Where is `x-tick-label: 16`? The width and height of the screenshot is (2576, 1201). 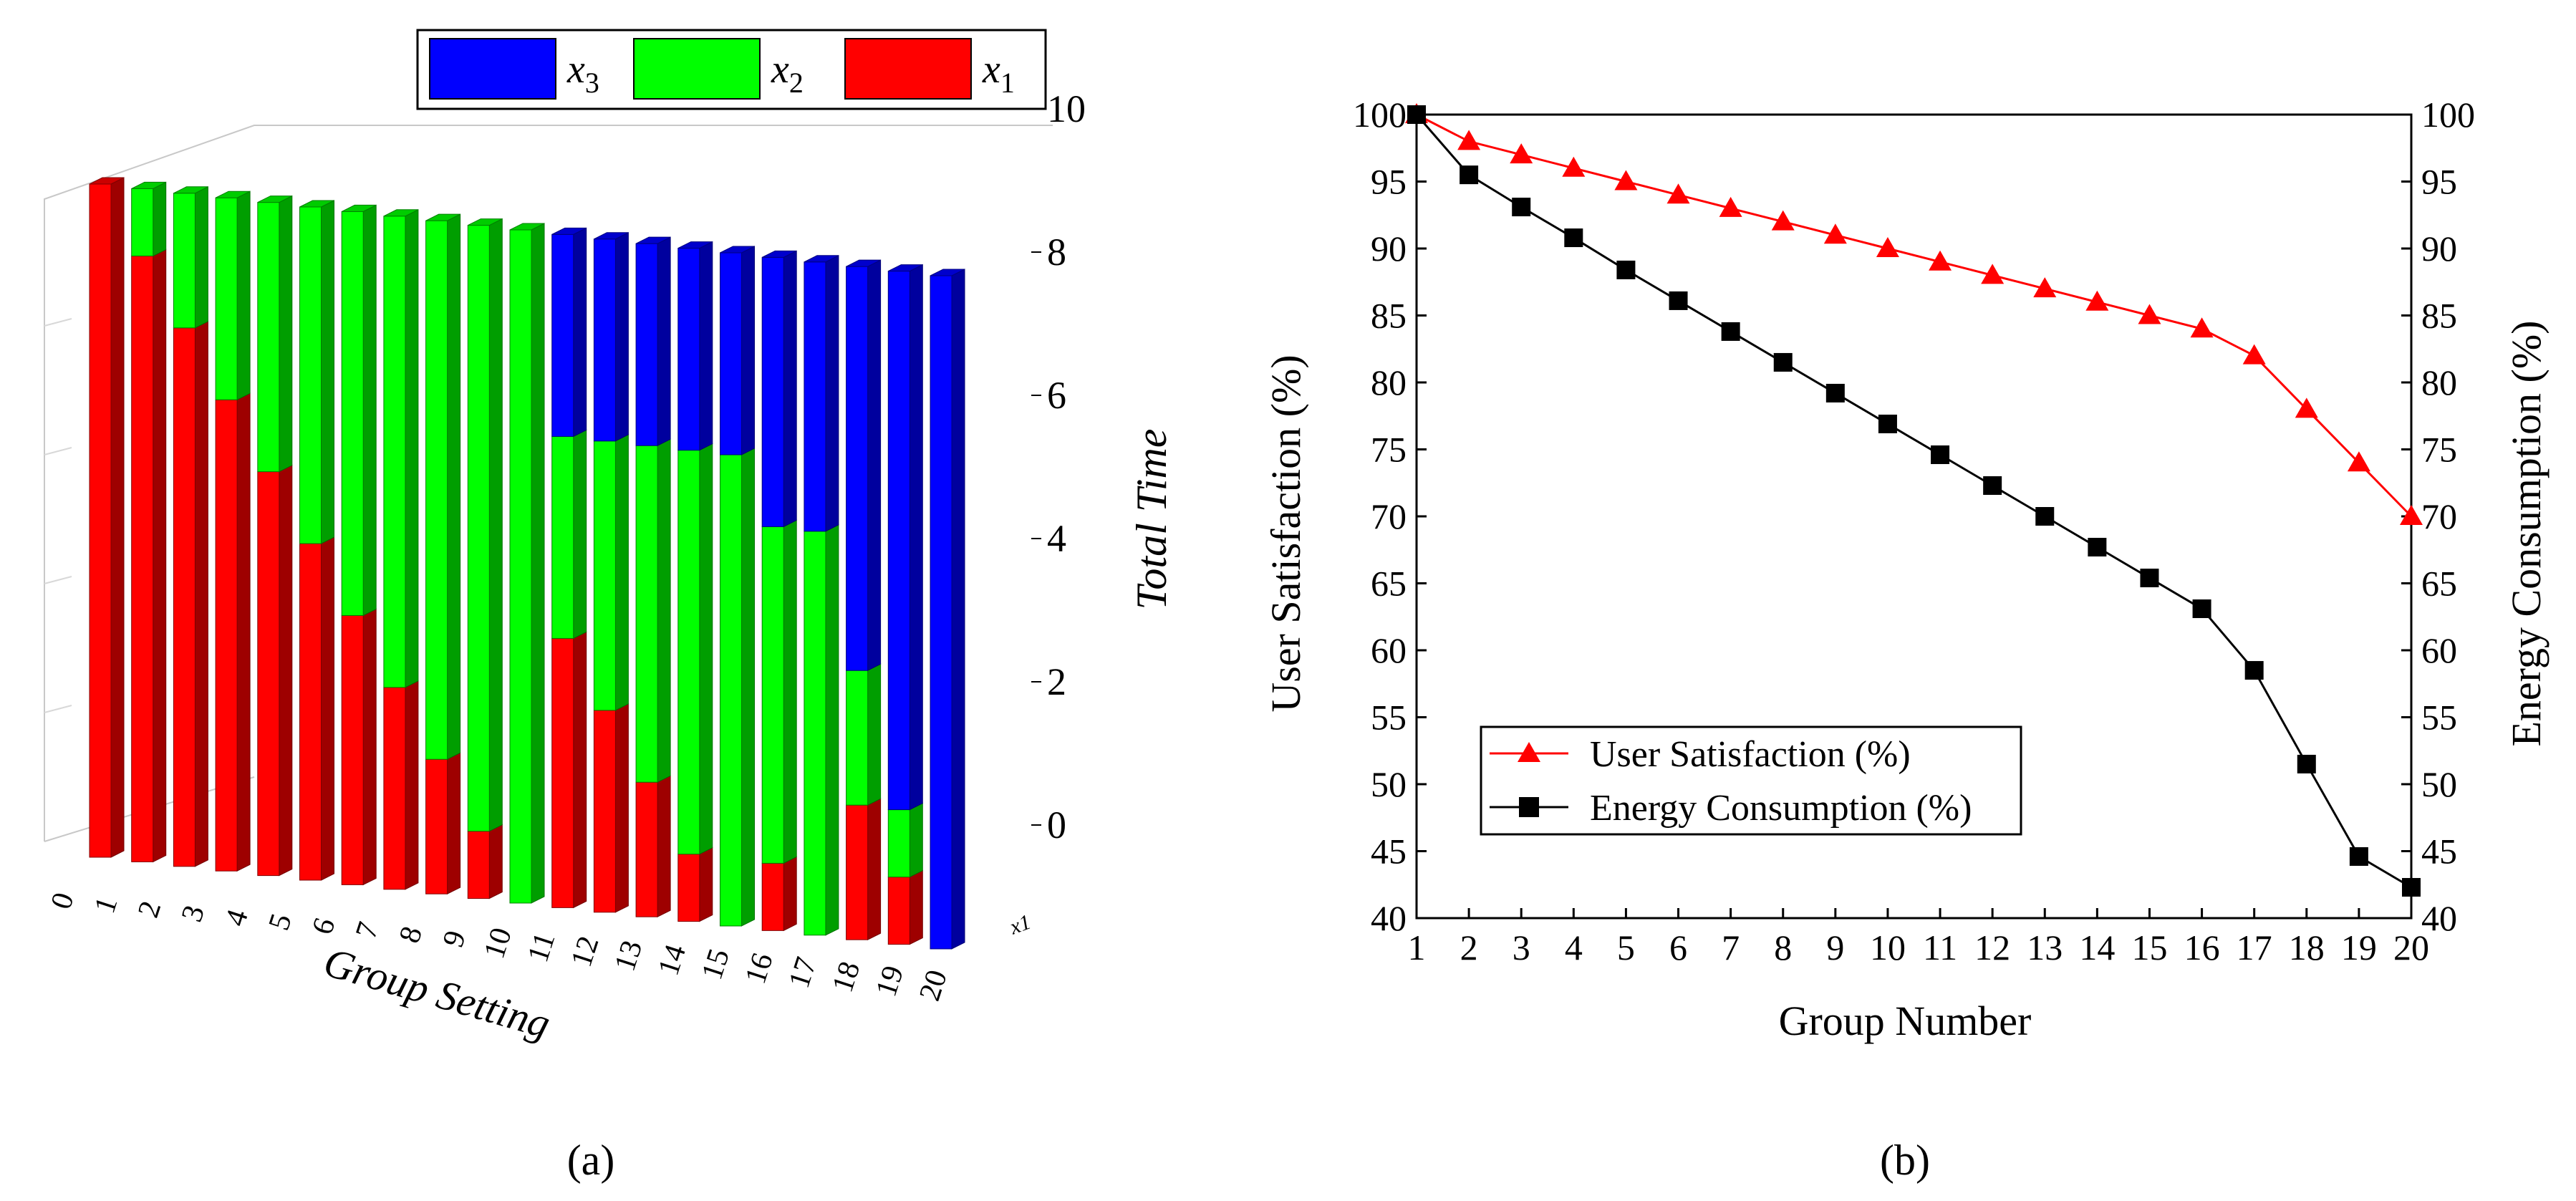 x-tick-label: 16 is located at coordinates (2202, 947).